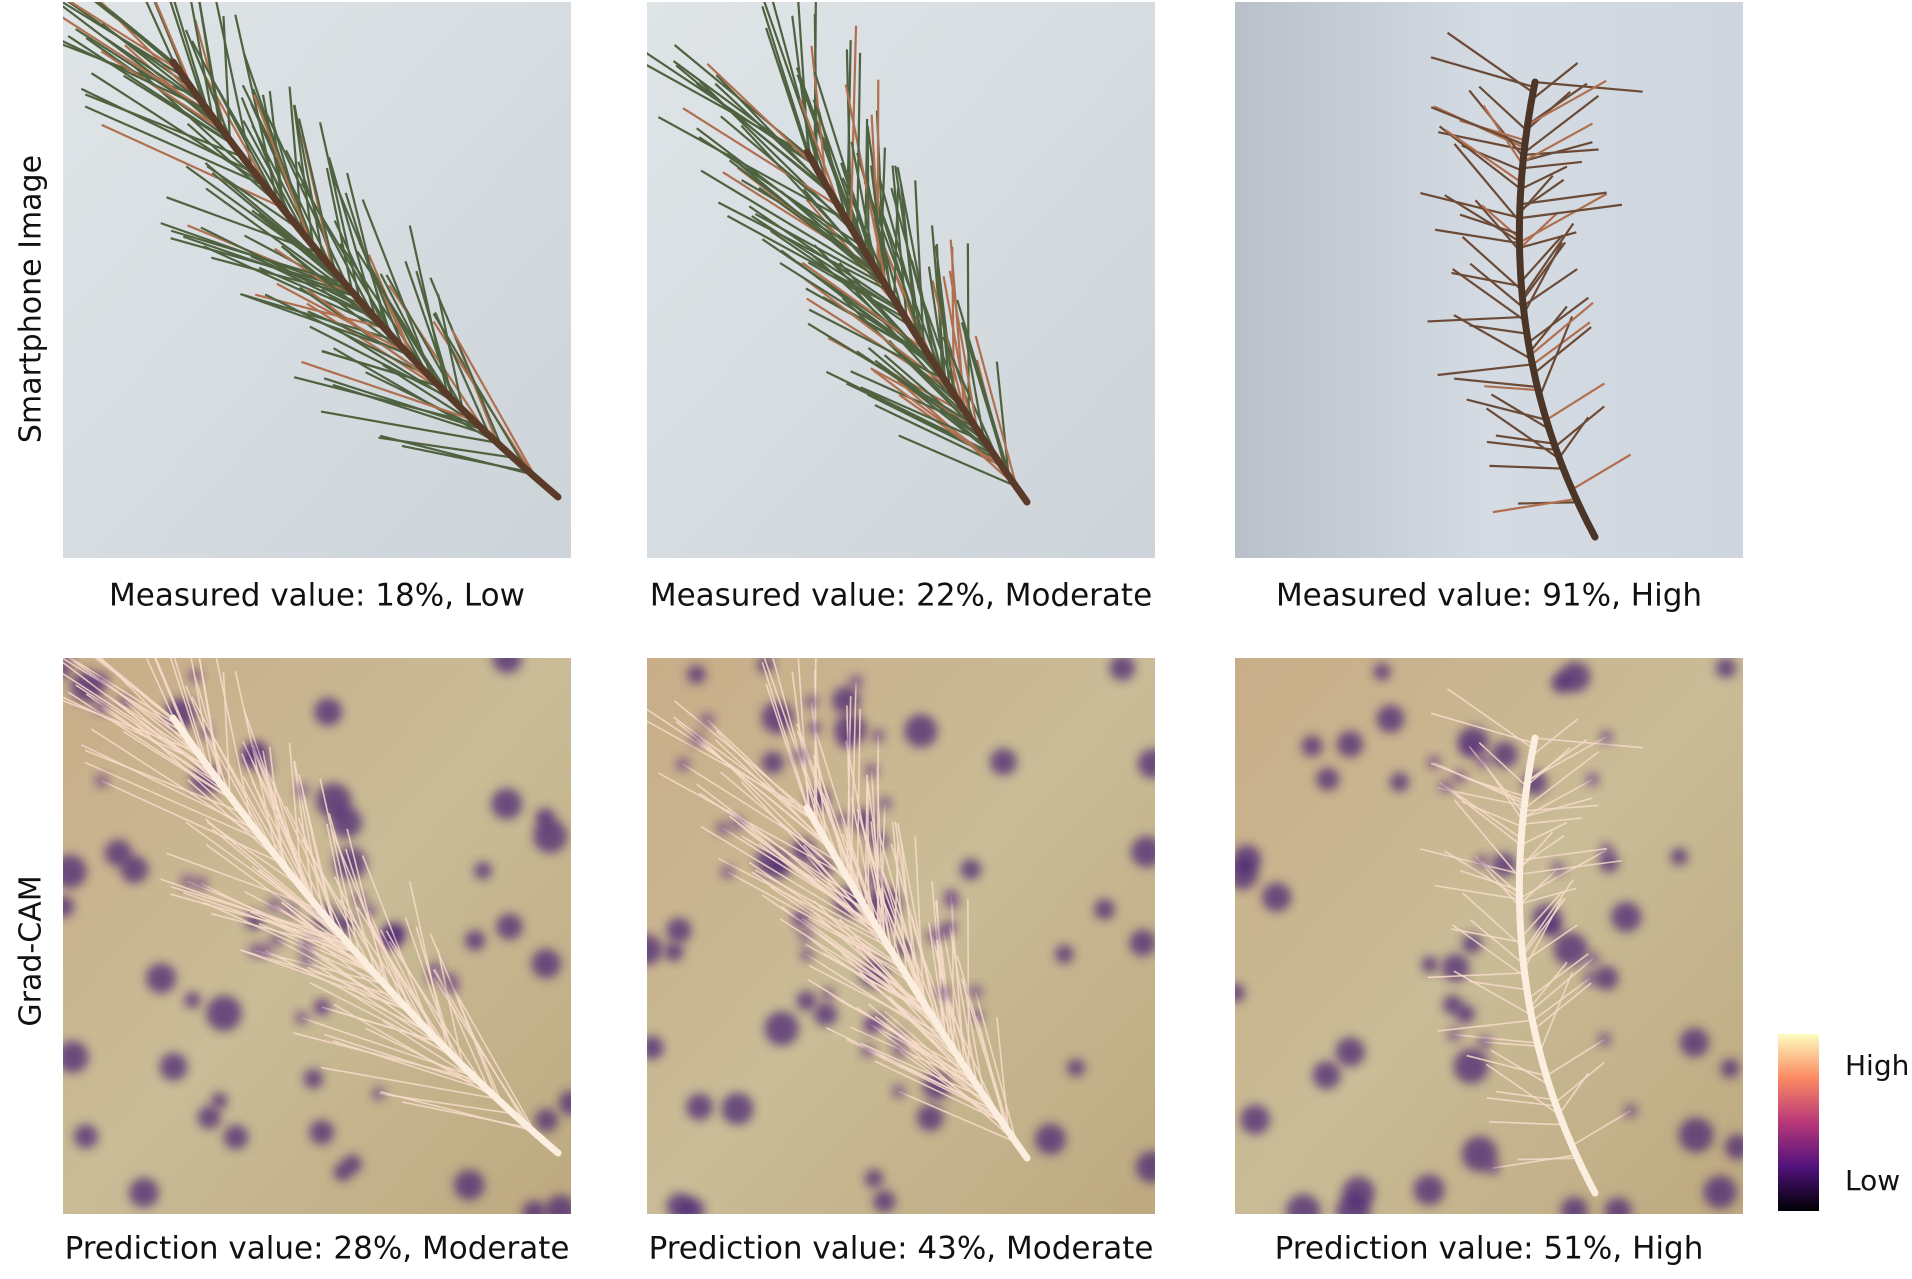 The width and height of the screenshot is (1912, 1279). I want to click on colorbar-high: High, so click(1877, 1065).